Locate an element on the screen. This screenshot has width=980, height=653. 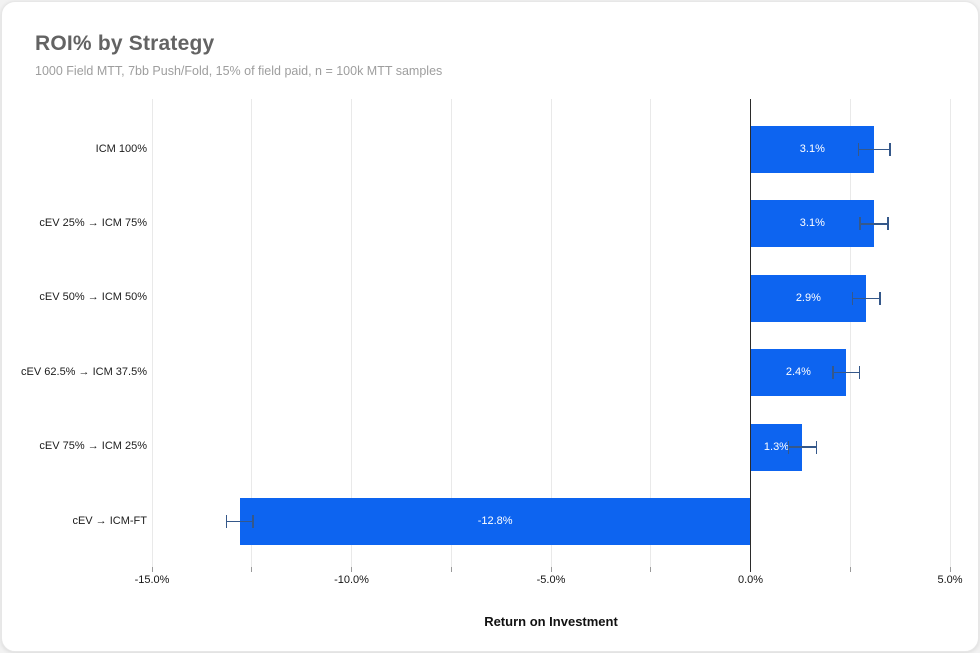
chart-title: ROI% by Strategy is located at coordinates (125, 43).